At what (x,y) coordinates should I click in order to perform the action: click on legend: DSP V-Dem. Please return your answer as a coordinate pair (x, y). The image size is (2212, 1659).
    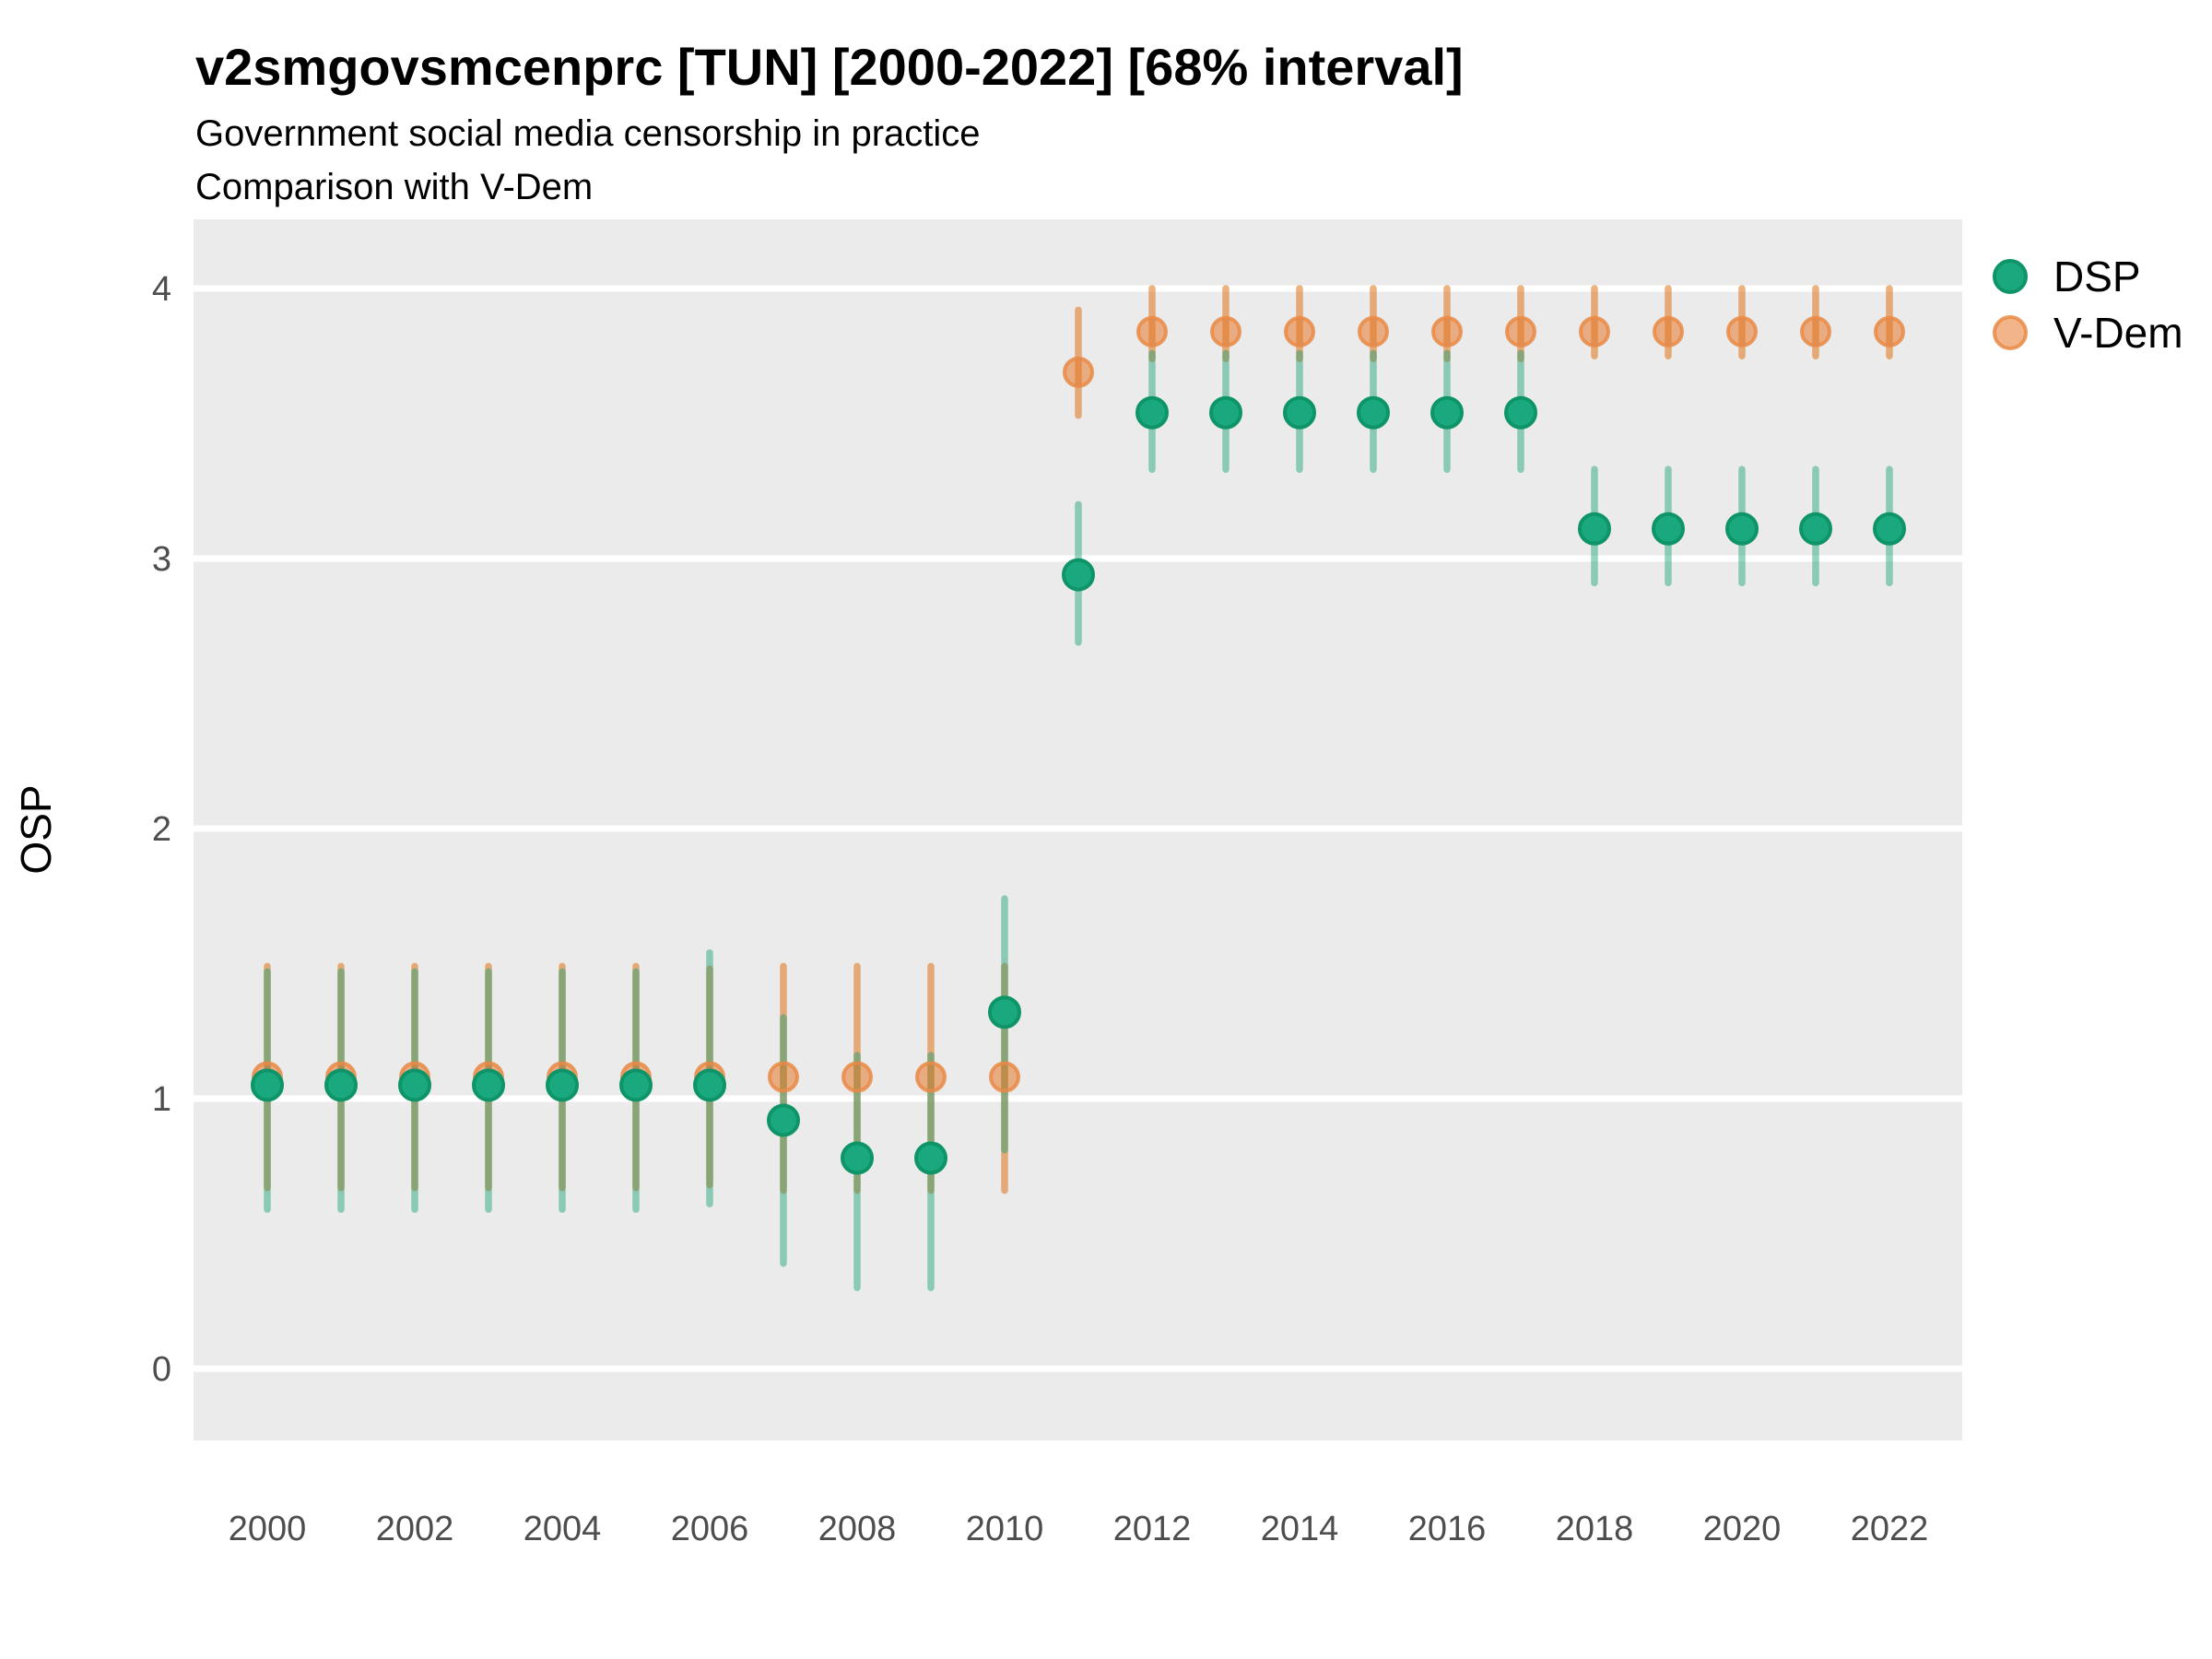
    Looking at the image, I should click on (2088, 305).